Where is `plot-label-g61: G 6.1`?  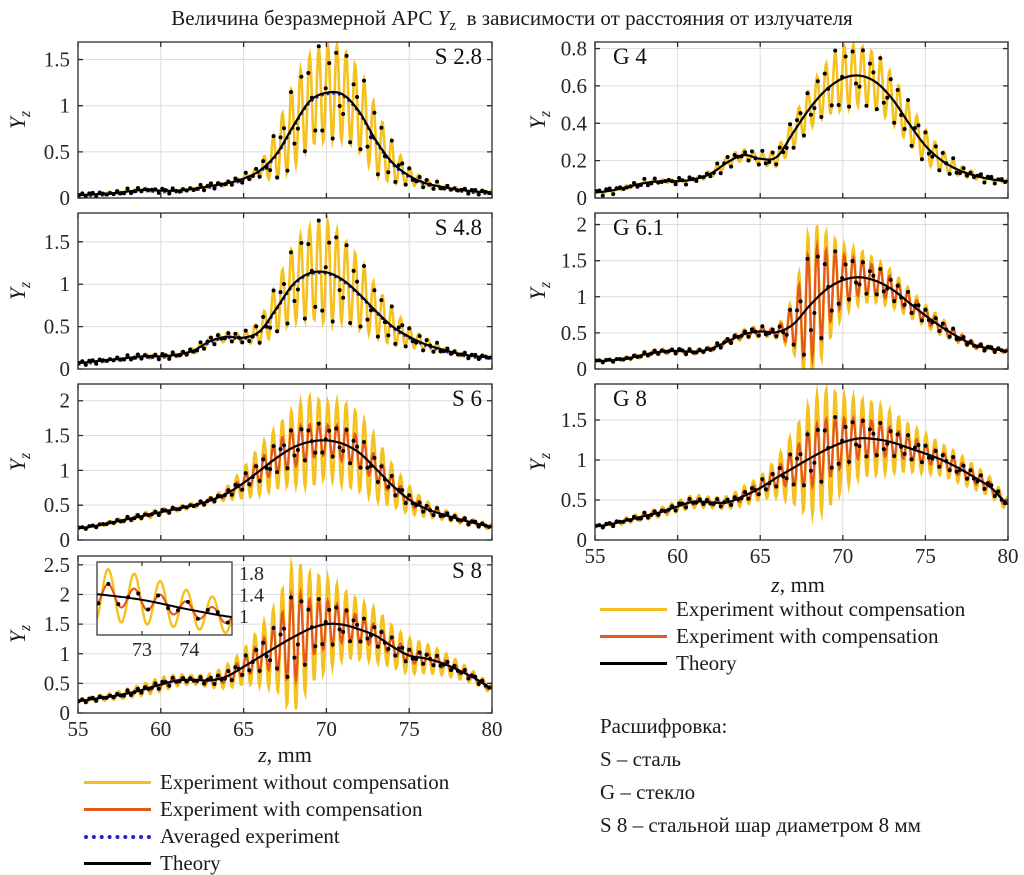
plot-label-g61: G 6.1 is located at coordinates (639, 227).